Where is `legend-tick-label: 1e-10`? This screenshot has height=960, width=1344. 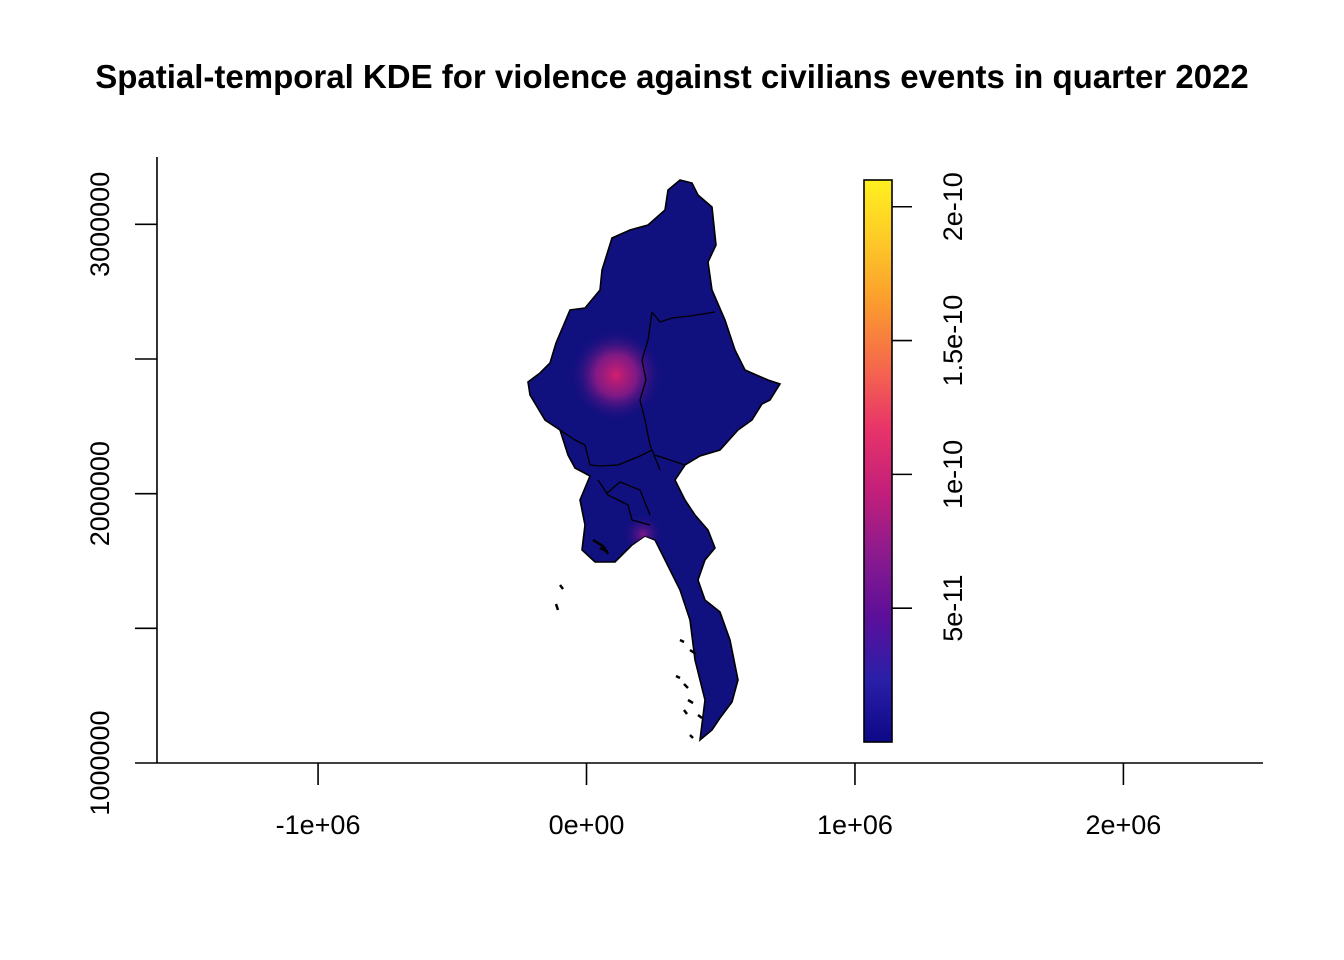 legend-tick-label: 1e-10 is located at coordinates (953, 474).